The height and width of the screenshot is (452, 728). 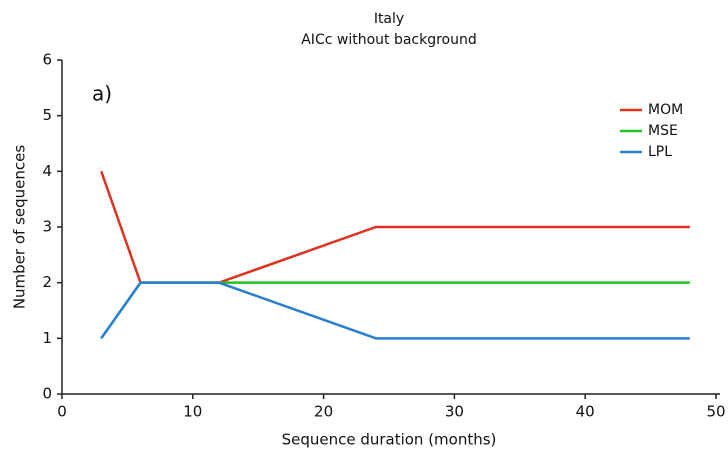 I want to click on x-tick-label: 30, so click(x=454, y=412).